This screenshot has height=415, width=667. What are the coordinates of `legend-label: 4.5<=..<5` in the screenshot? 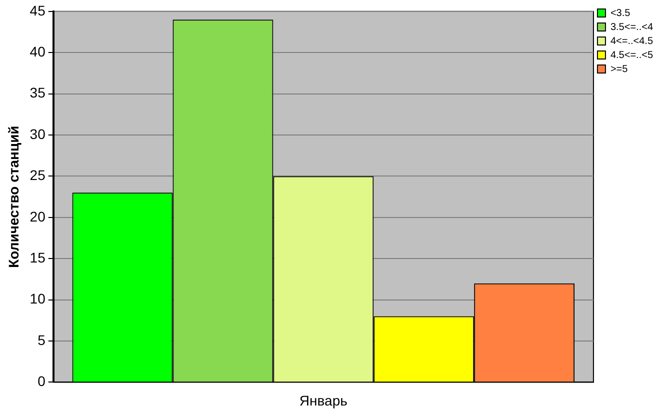 It's located at (632, 55).